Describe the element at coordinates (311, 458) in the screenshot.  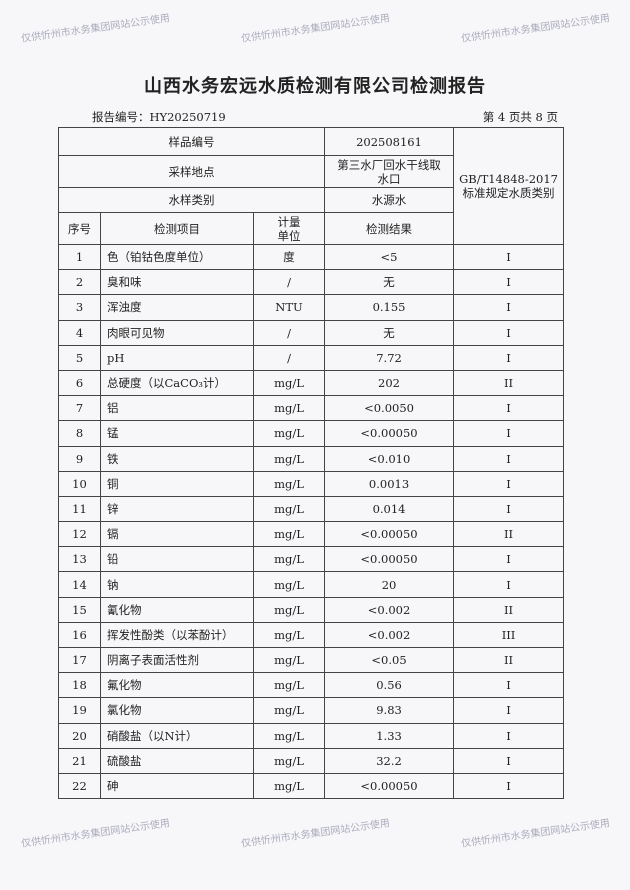
I see `table-row: 9 铁 mg/L <0.010 I` at that location.